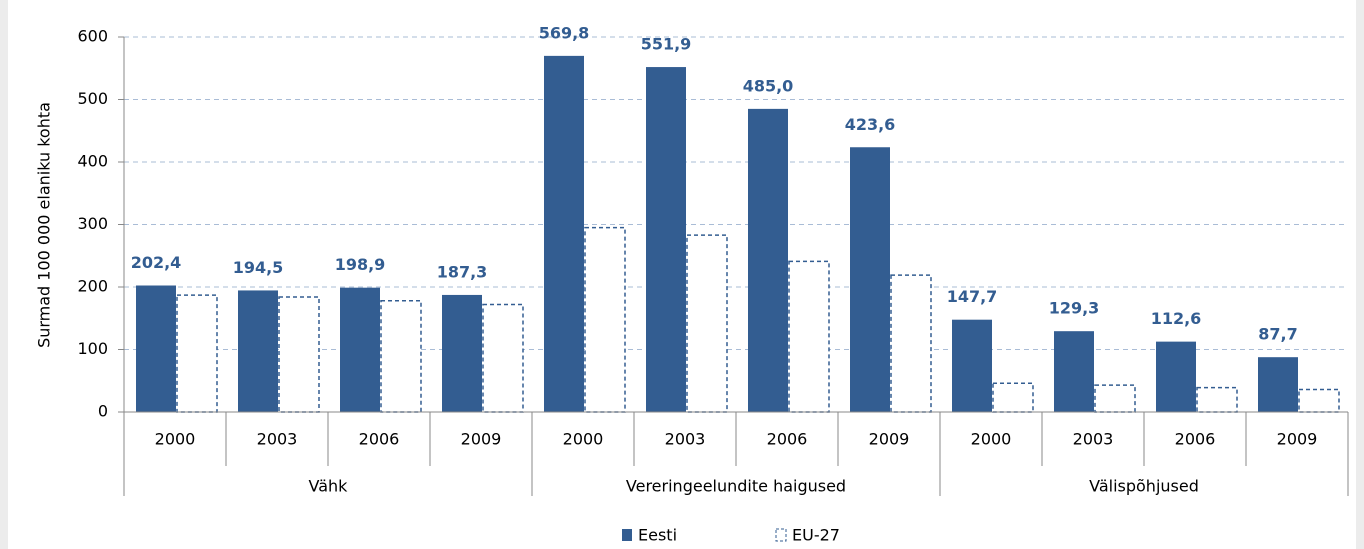  What do you see at coordinates (666, 44) in the screenshot?
I see `value-label: 551,9` at bounding box center [666, 44].